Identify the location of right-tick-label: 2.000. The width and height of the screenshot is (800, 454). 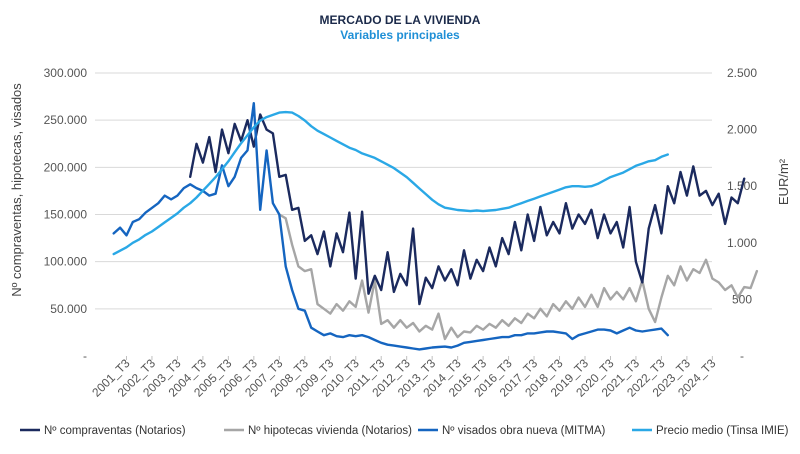
(742, 130).